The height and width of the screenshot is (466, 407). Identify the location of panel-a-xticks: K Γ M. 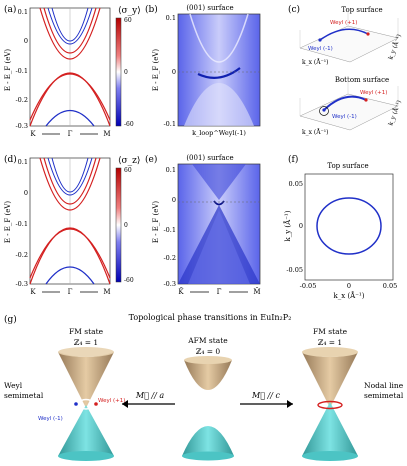
(70, 134).